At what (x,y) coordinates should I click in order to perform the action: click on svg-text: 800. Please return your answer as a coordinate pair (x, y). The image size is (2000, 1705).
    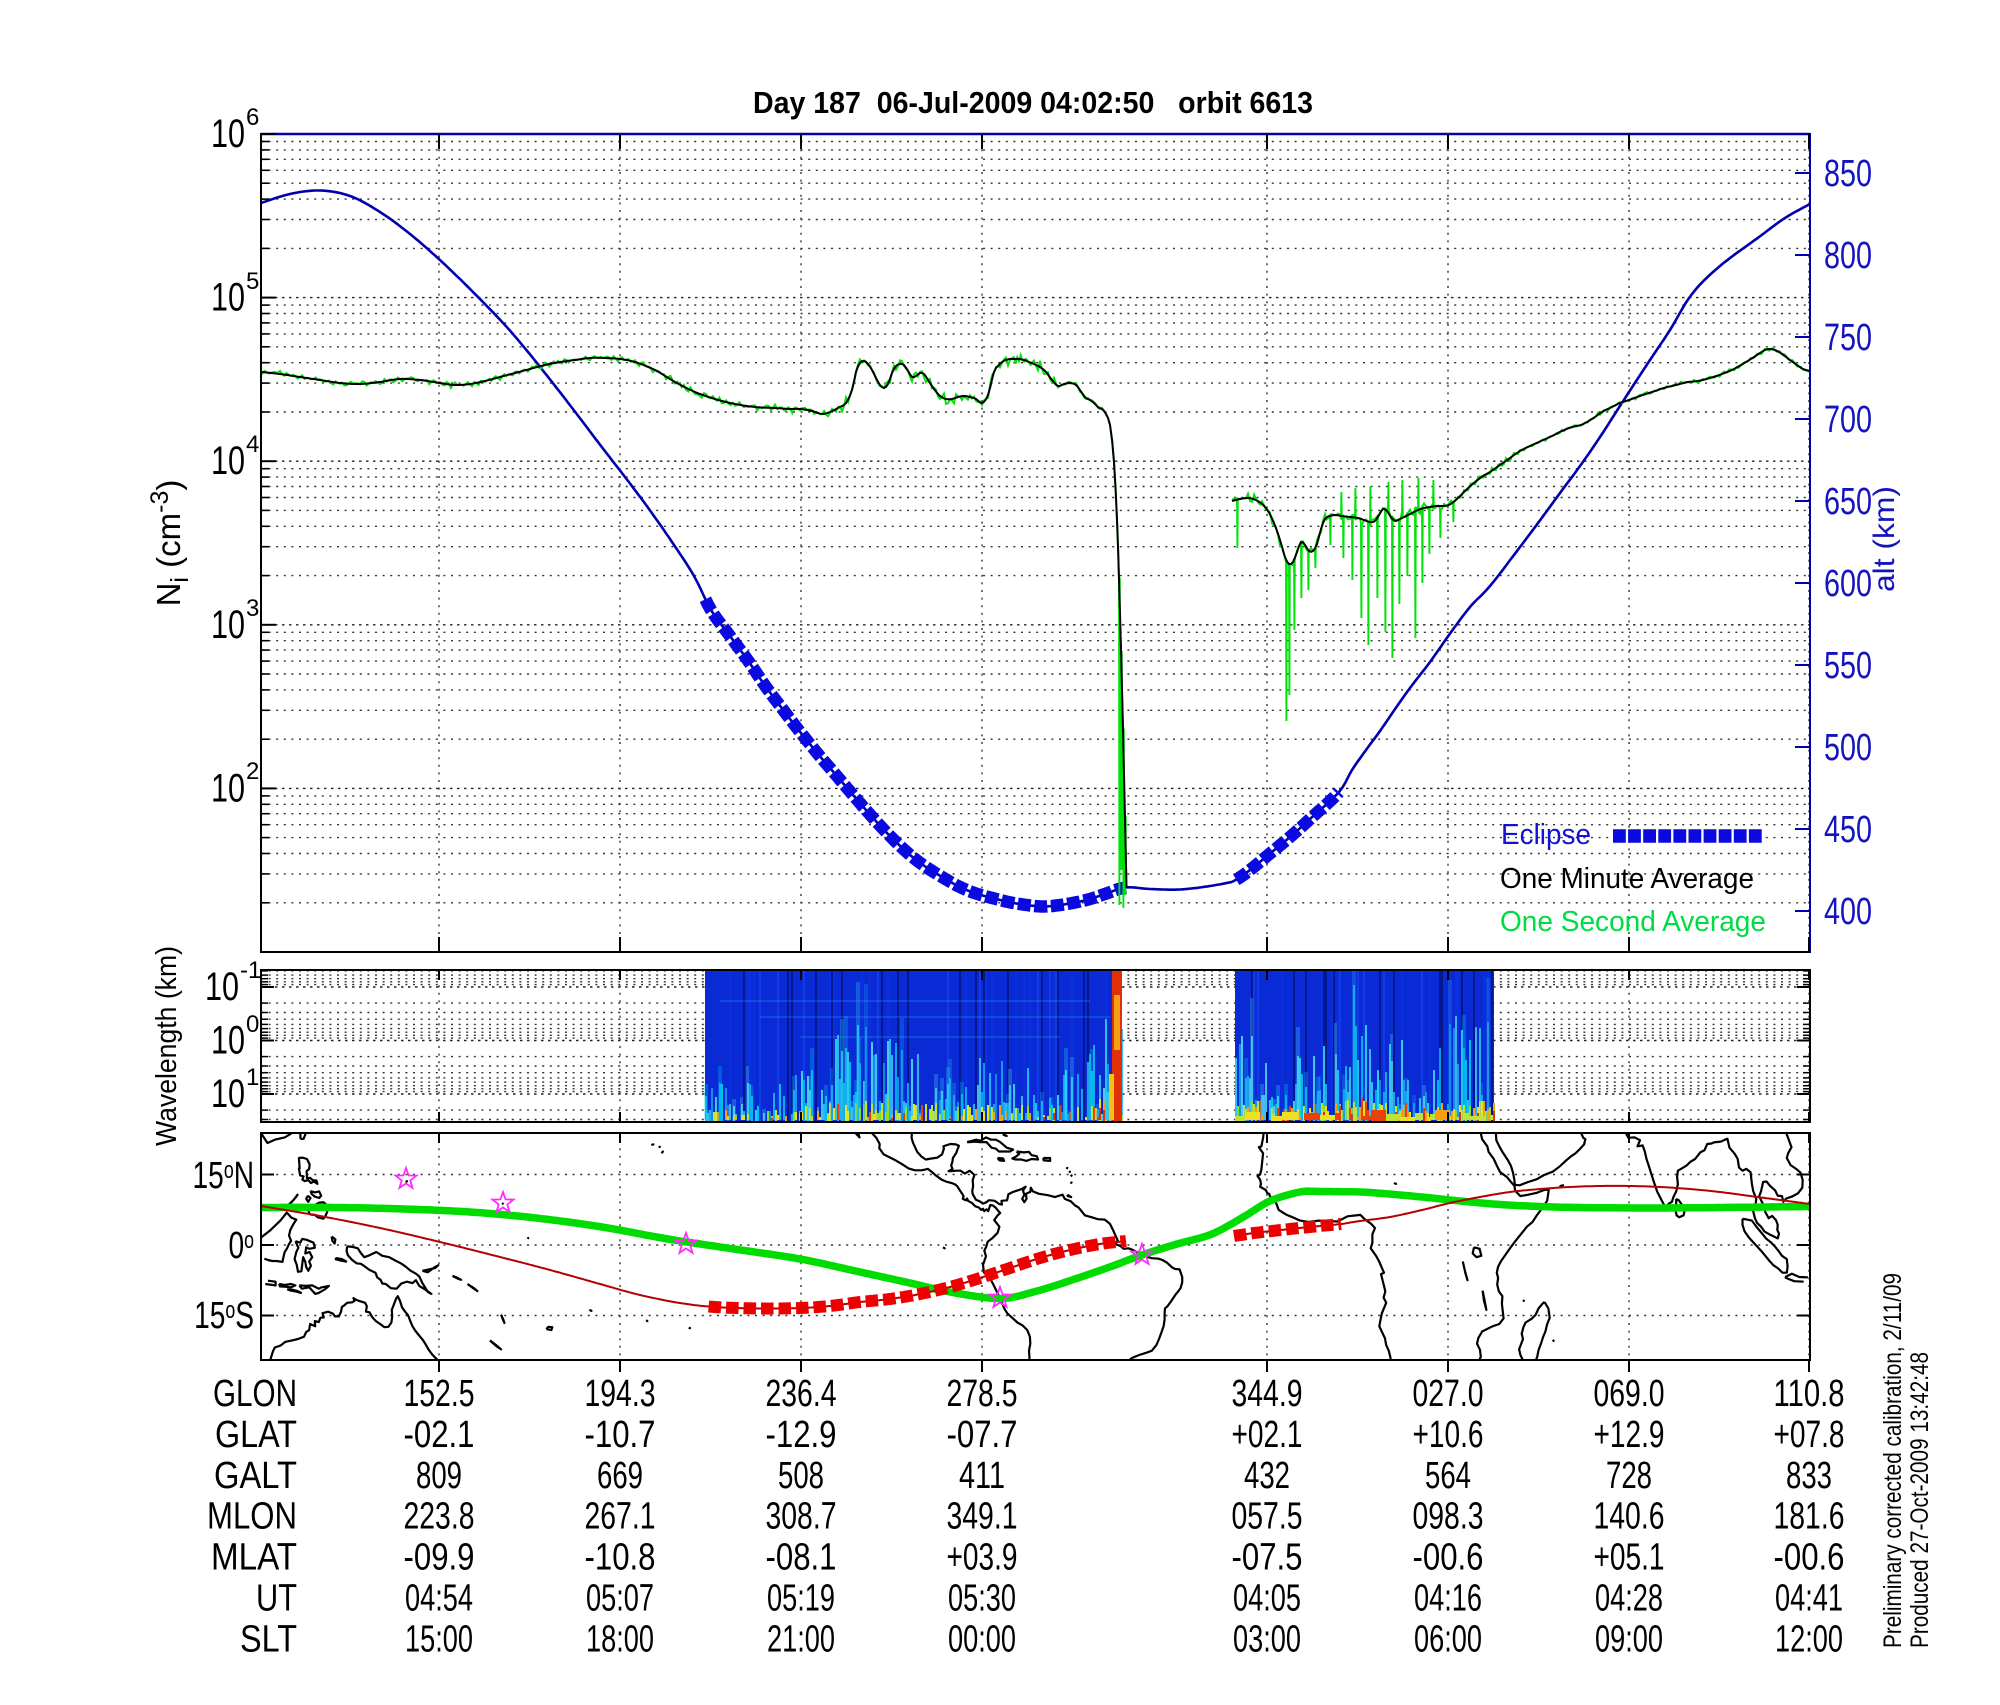
    Looking at the image, I should click on (1848, 256).